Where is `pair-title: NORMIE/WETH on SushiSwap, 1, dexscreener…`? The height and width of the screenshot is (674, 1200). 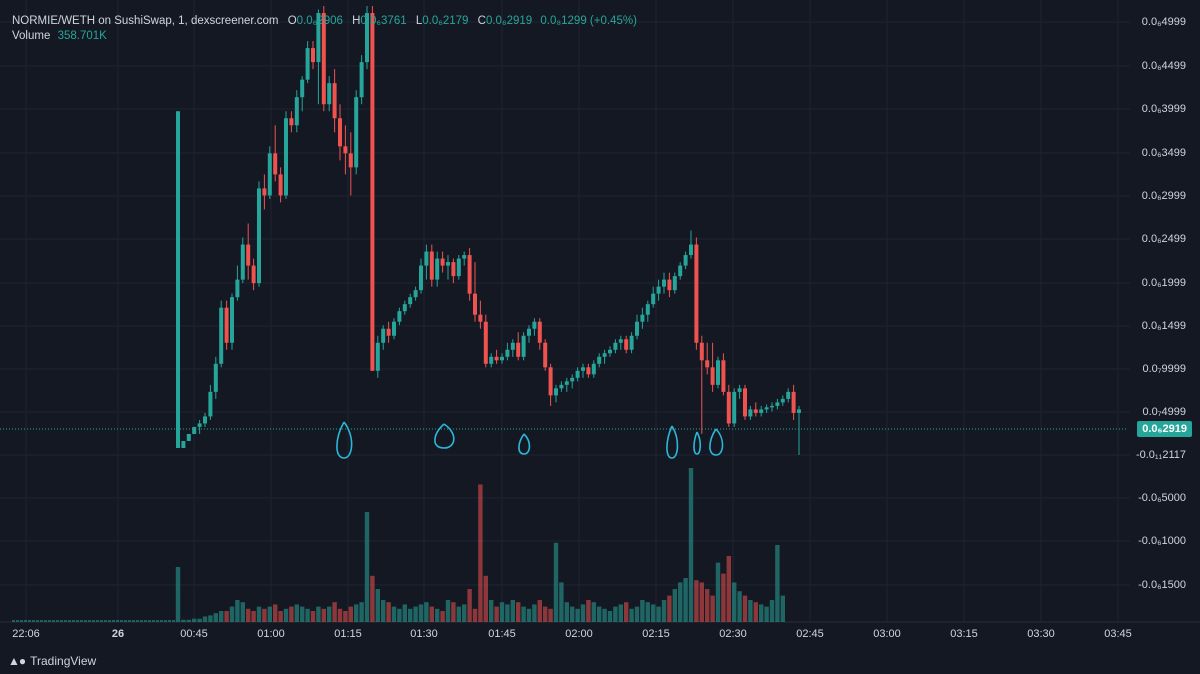 pair-title: NORMIE/WETH on SushiSwap, 1, dexscreener… is located at coordinates (145, 21).